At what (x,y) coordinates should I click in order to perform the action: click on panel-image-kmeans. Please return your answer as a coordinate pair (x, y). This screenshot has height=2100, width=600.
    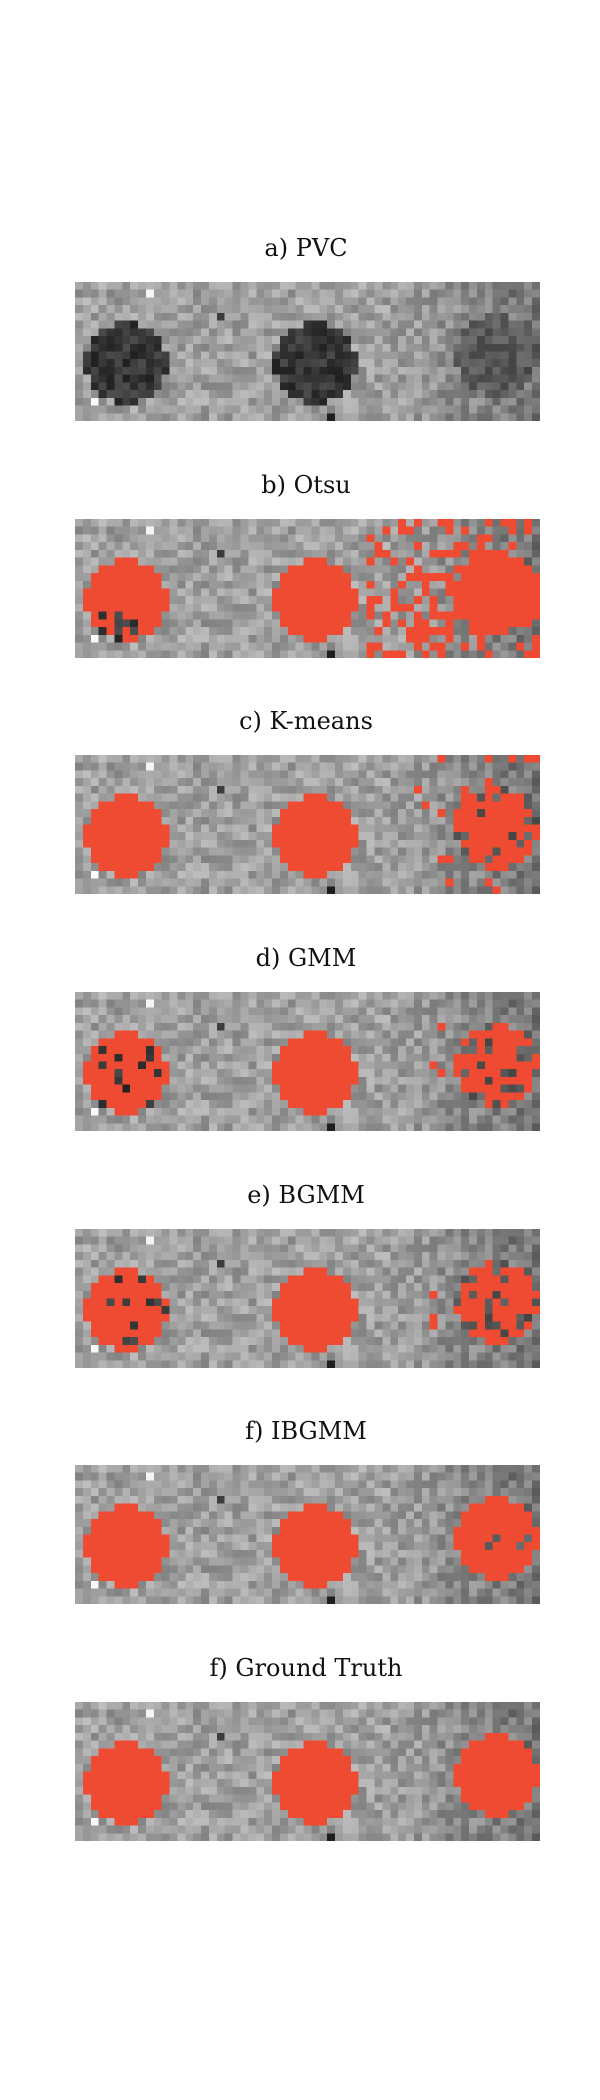
    Looking at the image, I should click on (307, 824).